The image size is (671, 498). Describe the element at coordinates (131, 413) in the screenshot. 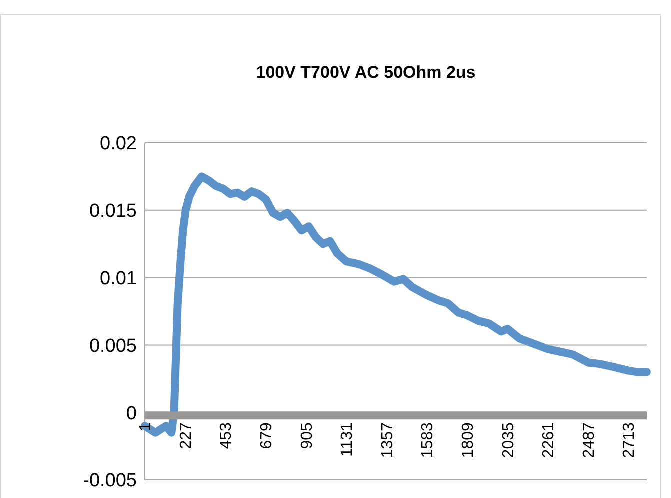

I see `y-tick-label: 0` at that location.